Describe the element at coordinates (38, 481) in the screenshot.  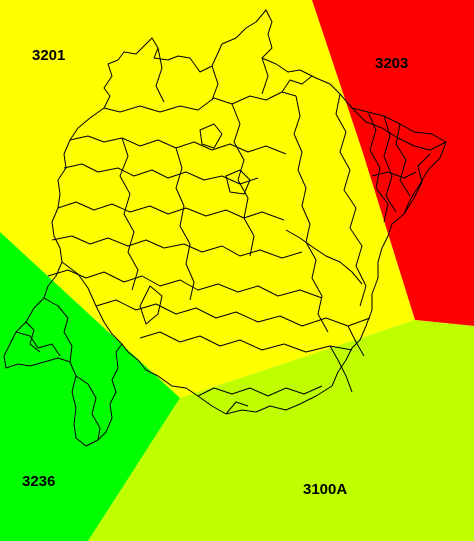
I see `zone-label-3236: 3236` at that location.